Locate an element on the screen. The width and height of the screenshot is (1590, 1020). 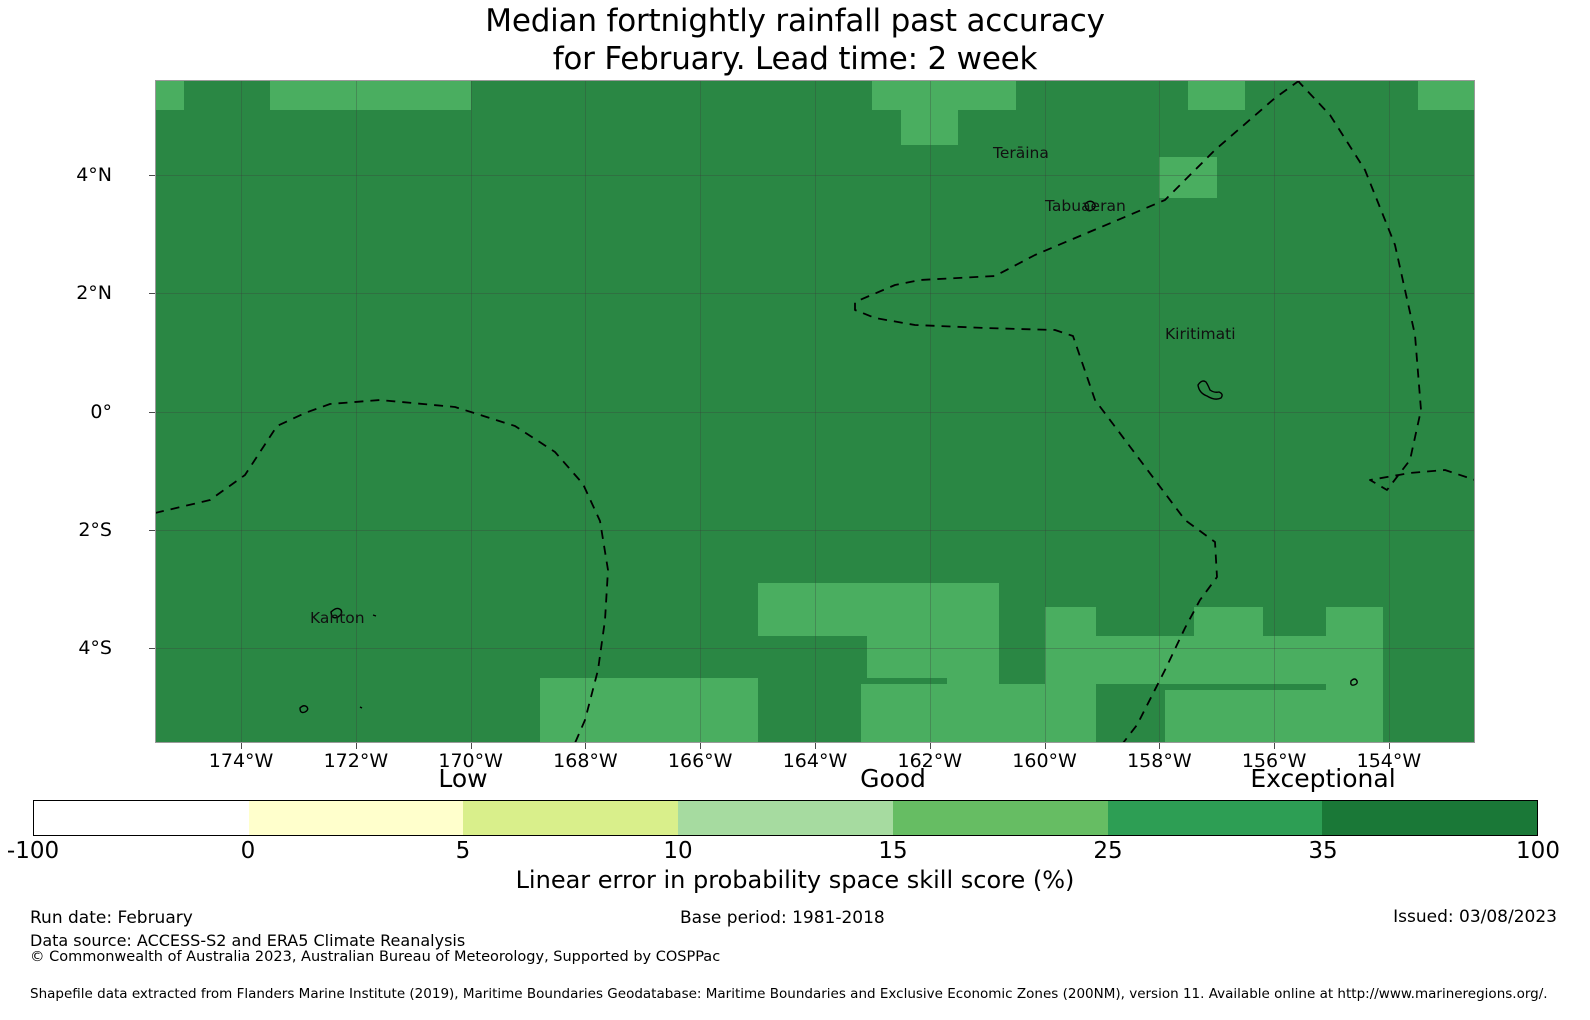
footer-base-period: Base period: 1981-2018 is located at coordinates (782, 918).